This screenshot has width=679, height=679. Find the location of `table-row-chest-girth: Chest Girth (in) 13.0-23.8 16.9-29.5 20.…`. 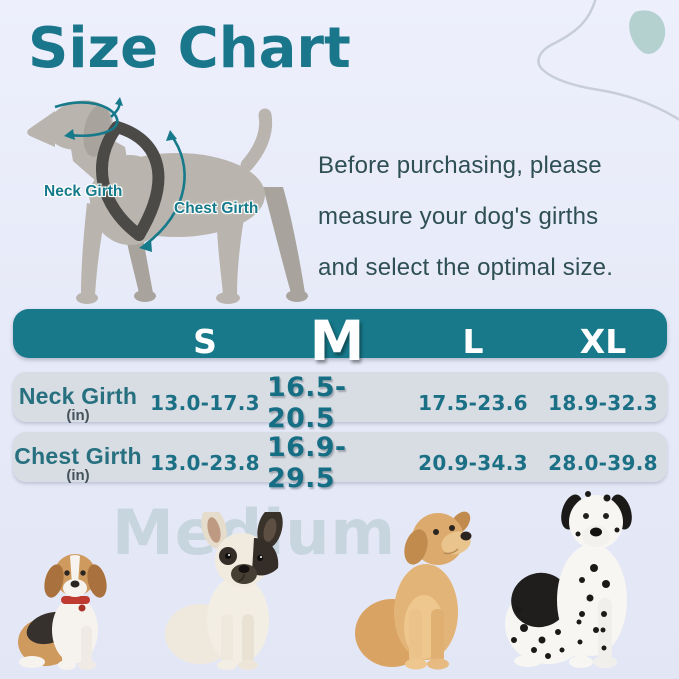

table-row-chest-girth: Chest Girth (in) 13.0-23.8 16.9-29.5 20.… is located at coordinates (340, 463).